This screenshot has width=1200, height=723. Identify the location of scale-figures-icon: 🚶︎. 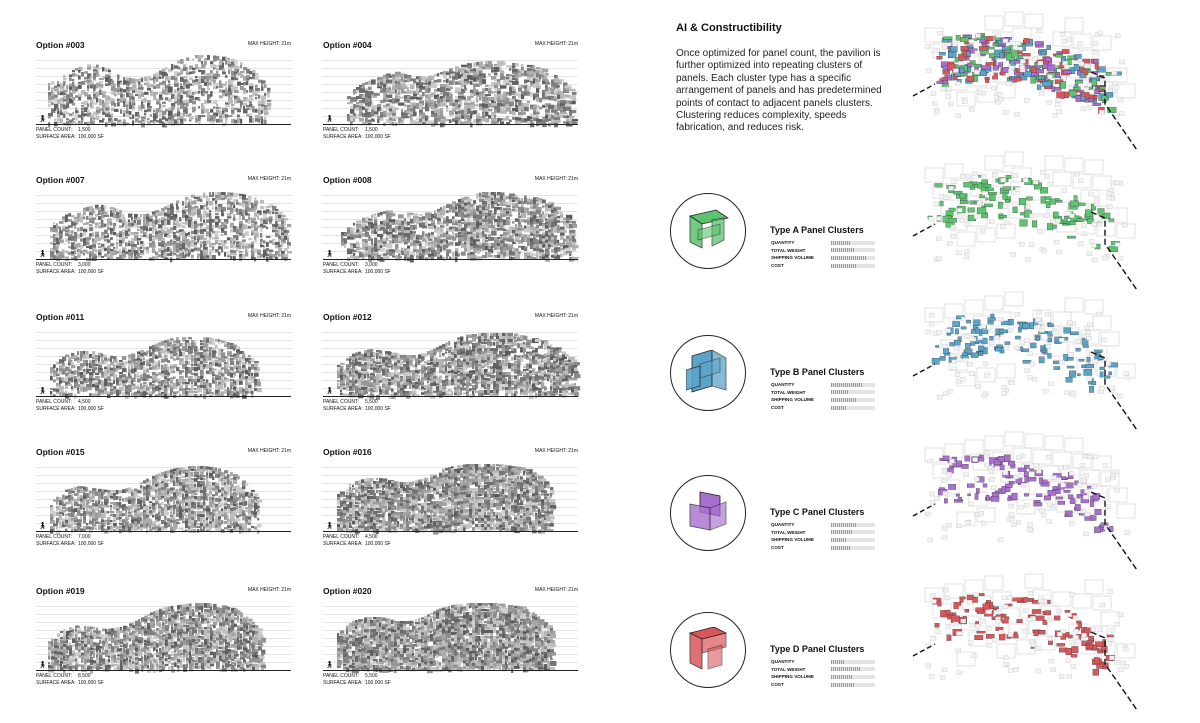
(42, 119).